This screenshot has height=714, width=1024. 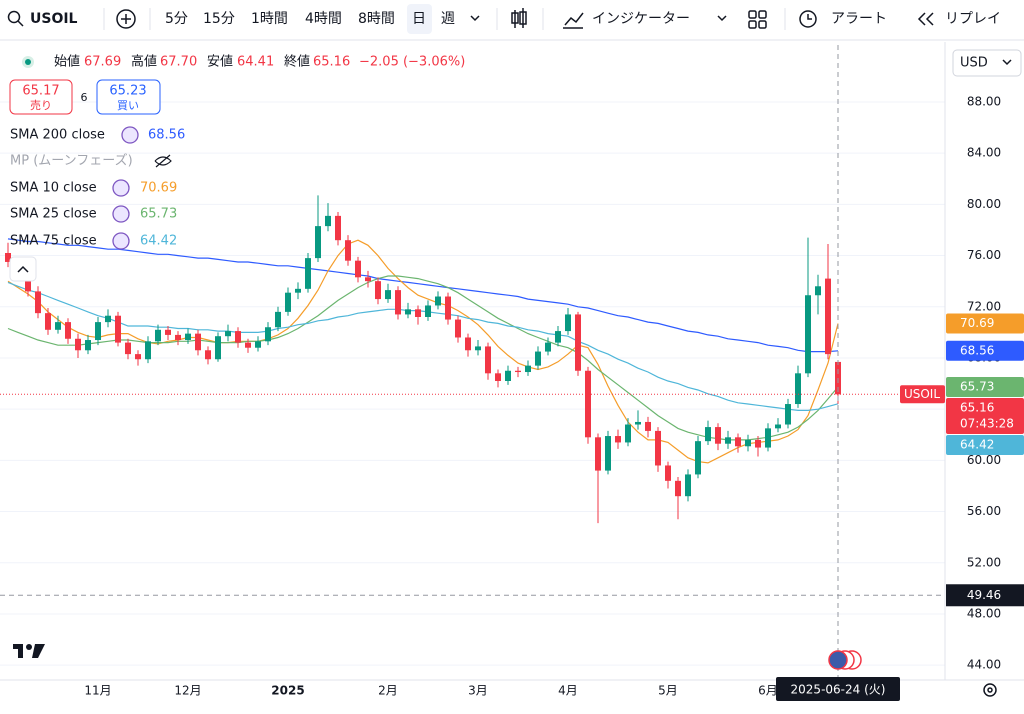 What do you see at coordinates (128, 97) in the screenshot?
I see `buy-button` at bounding box center [128, 97].